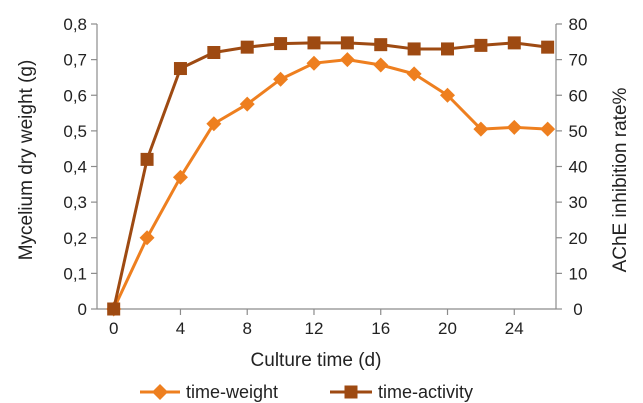 The height and width of the screenshot is (403, 643). What do you see at coordinates (82, 309) in the screenshot?
I see `left-y-tick-label: 0` at bounding box center [82, 309].